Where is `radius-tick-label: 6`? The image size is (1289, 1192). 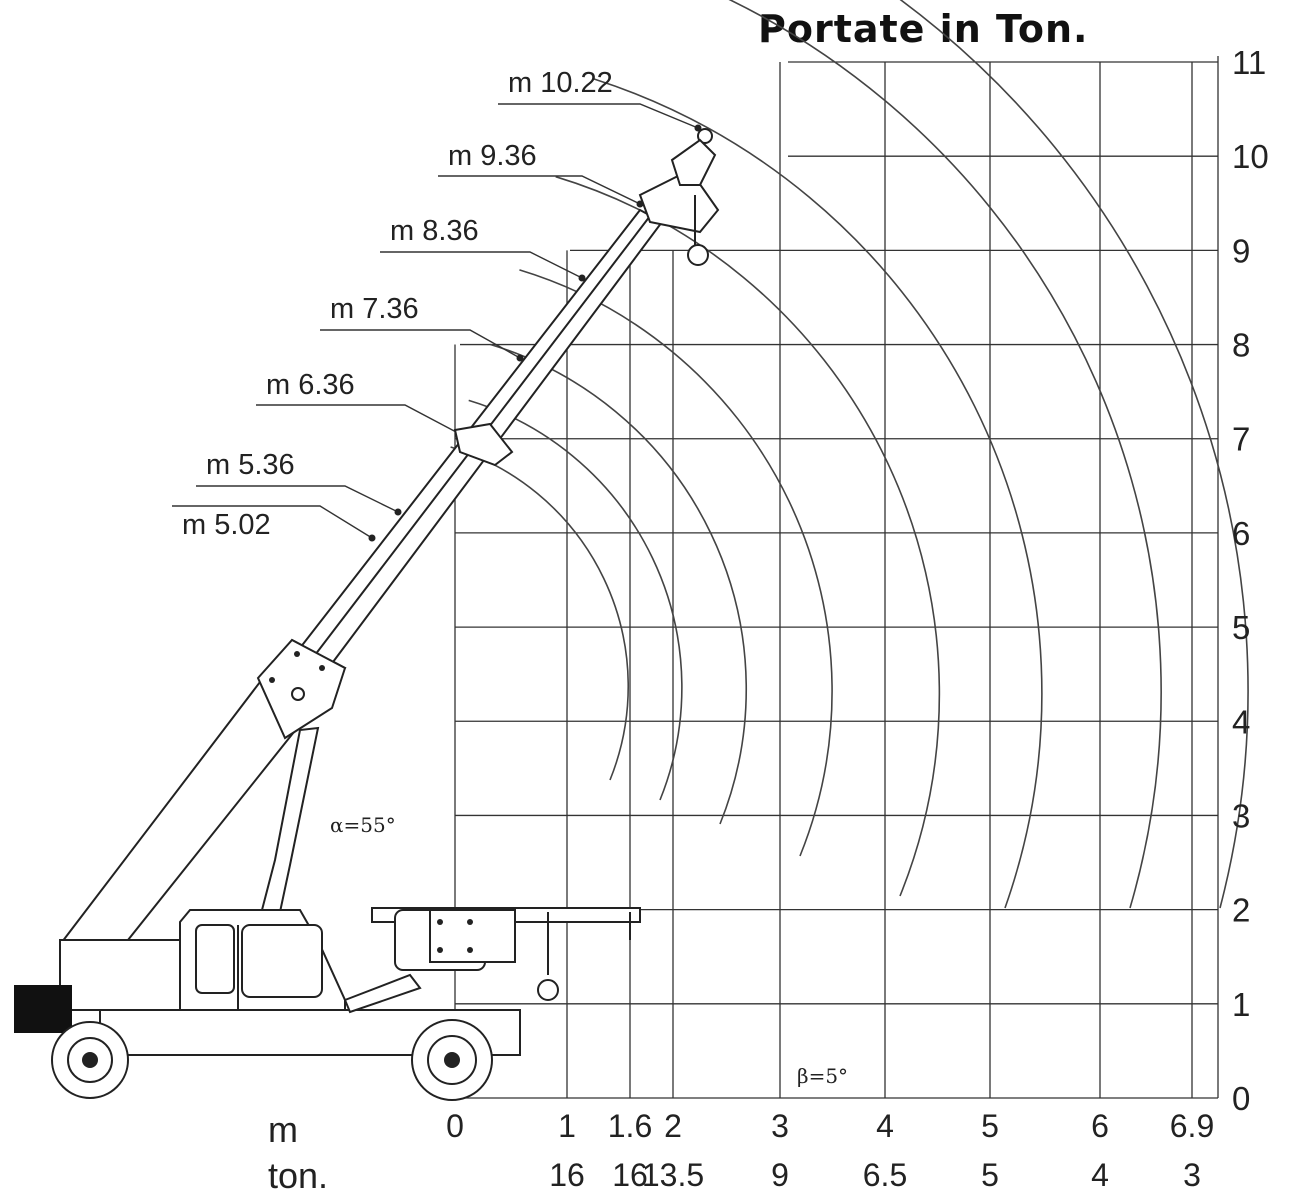 radius-tick-label: 6 is located at coordinates (1100, 1126).